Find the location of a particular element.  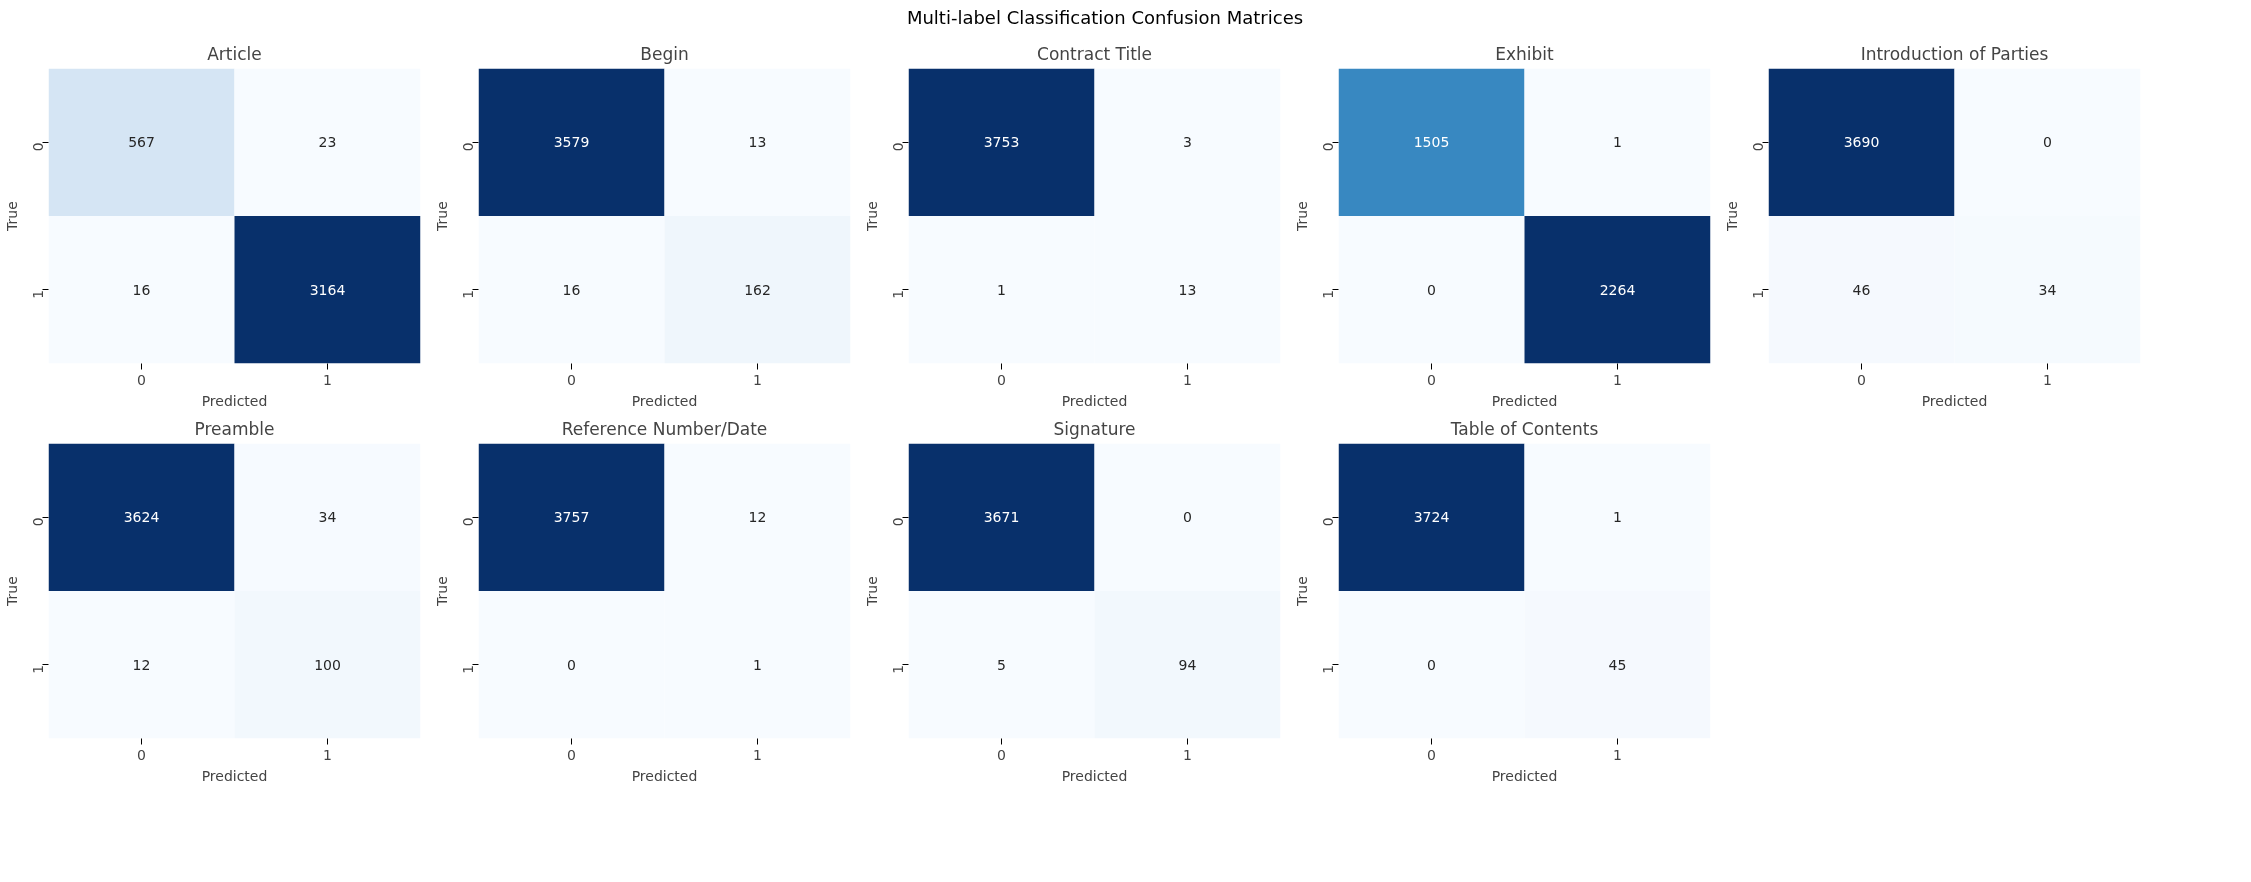

data-label: 45 is located at coordinates (1617, 664).